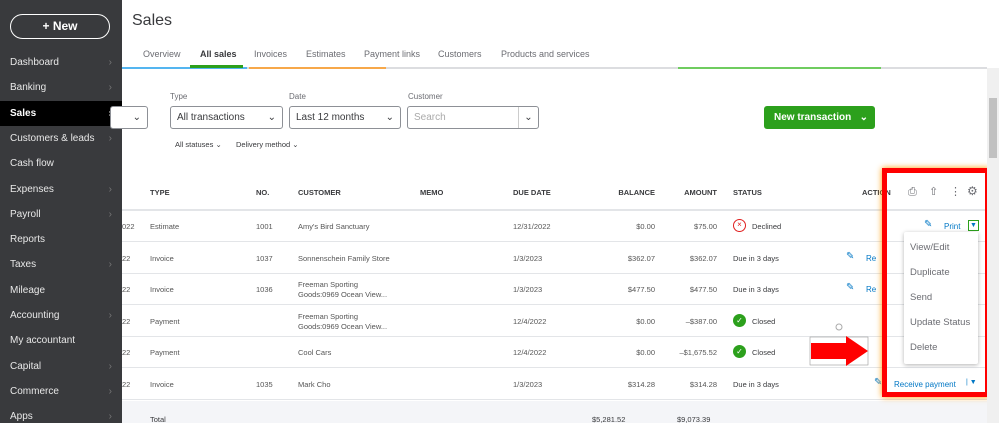 The image size is (999, 429). I want to click on column-header-status: STATUS, so click(747, 192).